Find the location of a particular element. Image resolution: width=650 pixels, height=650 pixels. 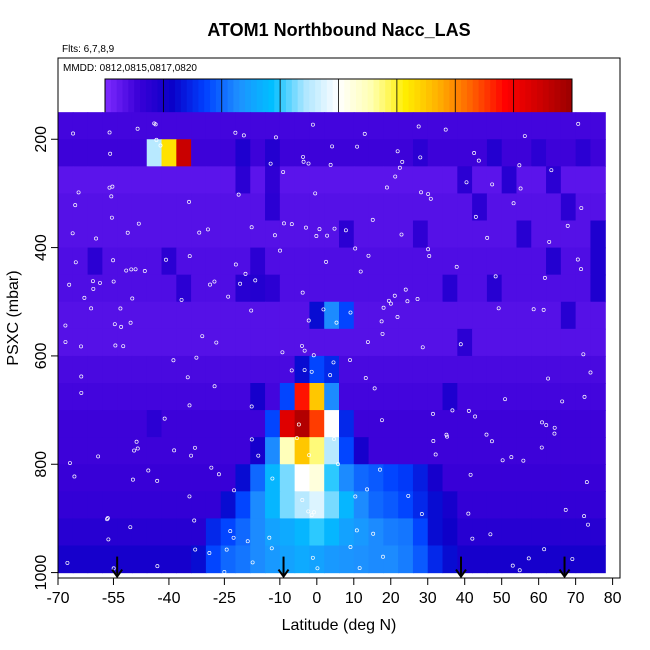

y-tick-label: 1000 is located at coordinates (41, 573).